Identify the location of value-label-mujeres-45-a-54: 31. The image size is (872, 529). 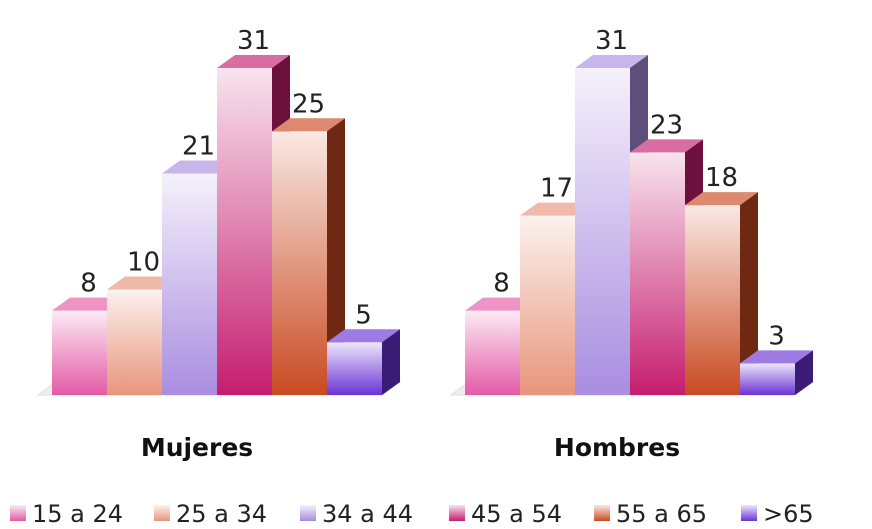
(253, 41).